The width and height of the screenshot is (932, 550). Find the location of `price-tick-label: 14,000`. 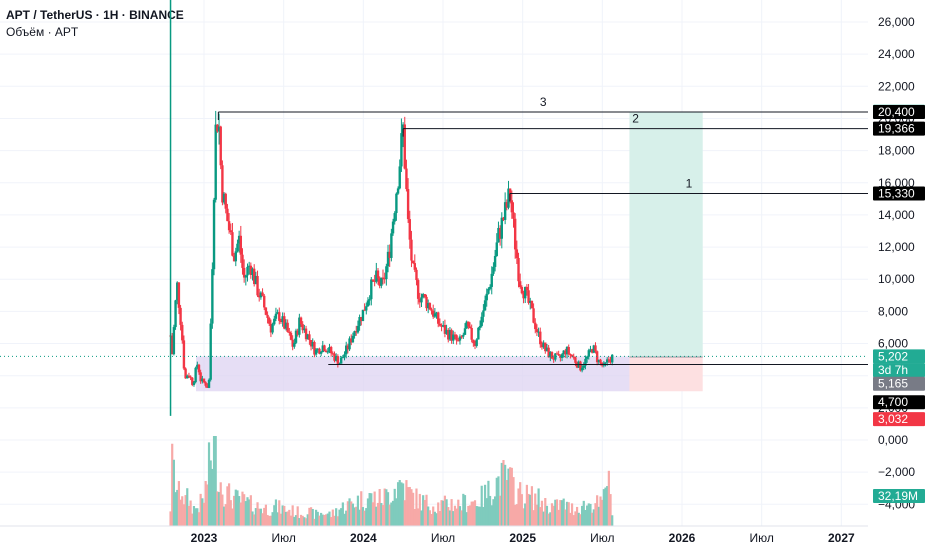

price-tick-label: 14,000 is located at coordinates (896, 215).